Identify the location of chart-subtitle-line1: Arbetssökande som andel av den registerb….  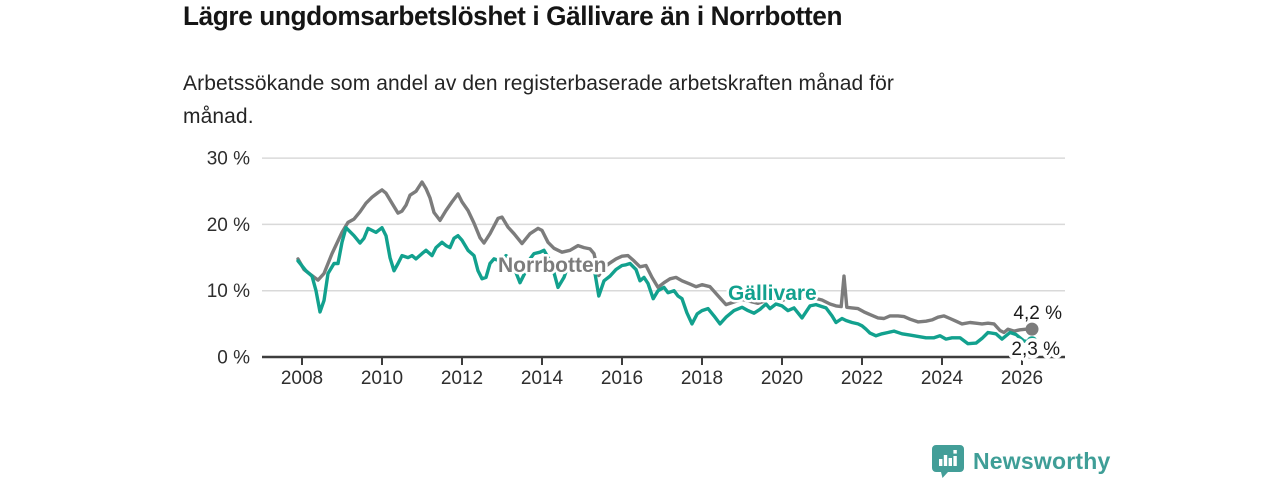
(539, 83).